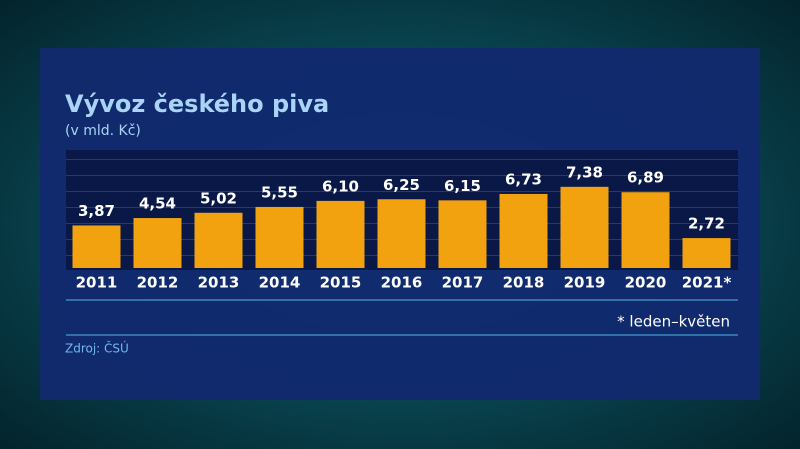 This screenshot has height=449, width=800. Describe the element at coordinates (706, 224) in the screenshot. I see `value-label: 2,72` at that location.